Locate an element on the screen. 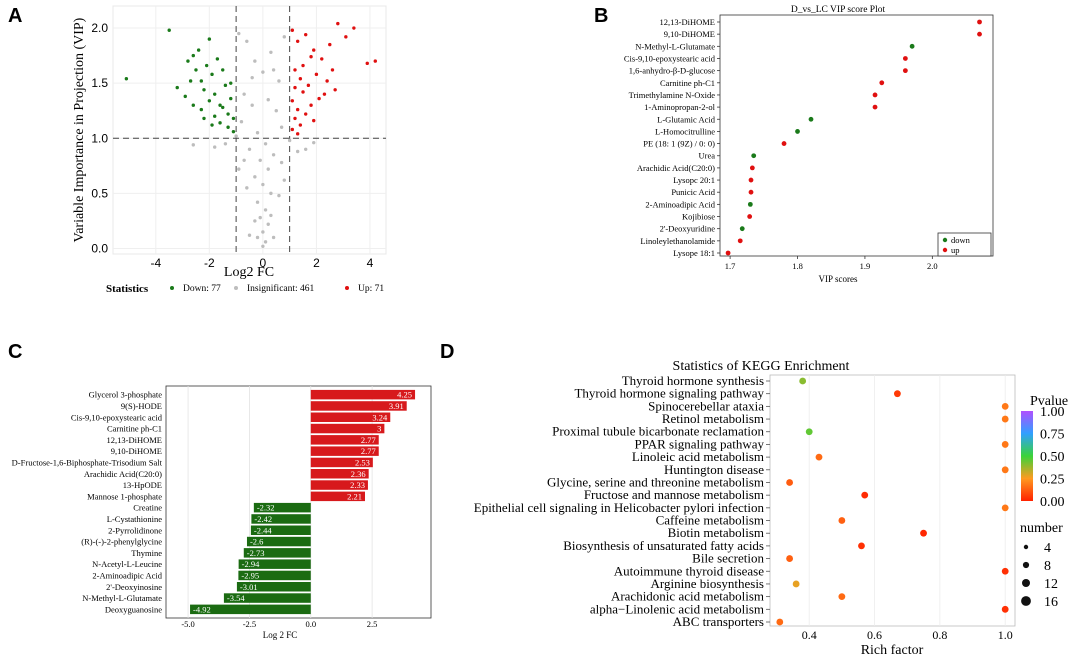  fold-change-value-label: 2.77 is located at coordinates (368, 451).